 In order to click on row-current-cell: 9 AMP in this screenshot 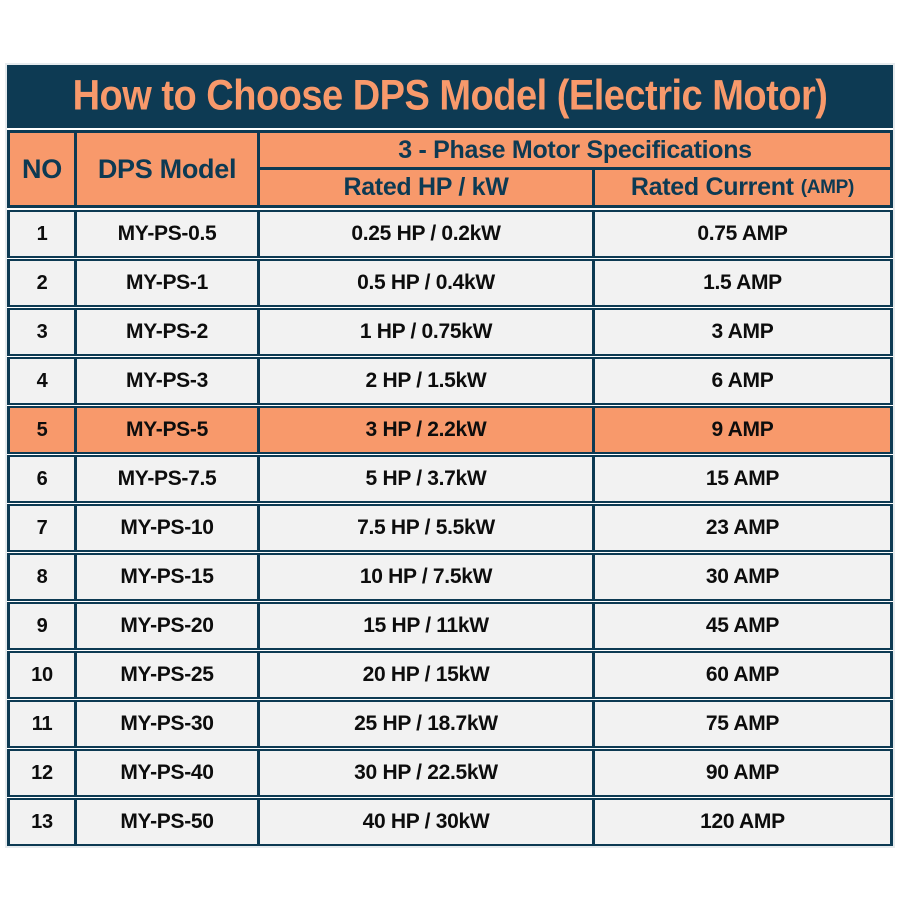, I will do `click(744, 430)`.